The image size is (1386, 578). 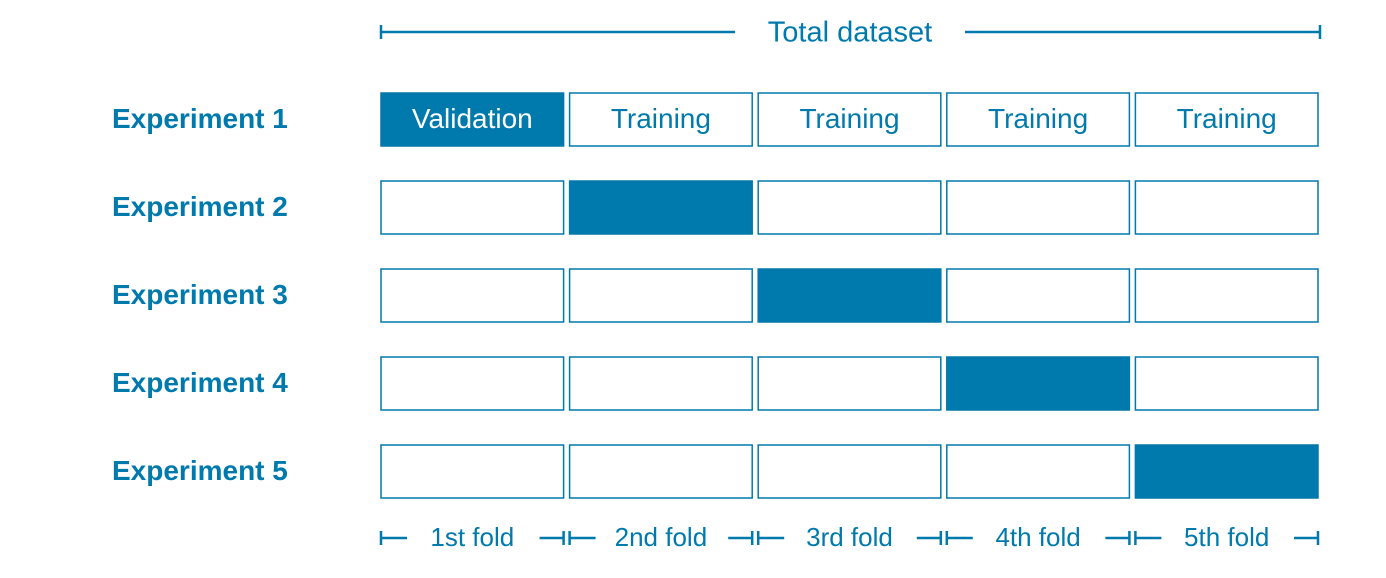 What do you see at coordinates (849, 537) in the screenshot?
I see `fold-name: 3rd fold` at bounding box center [849, 537].